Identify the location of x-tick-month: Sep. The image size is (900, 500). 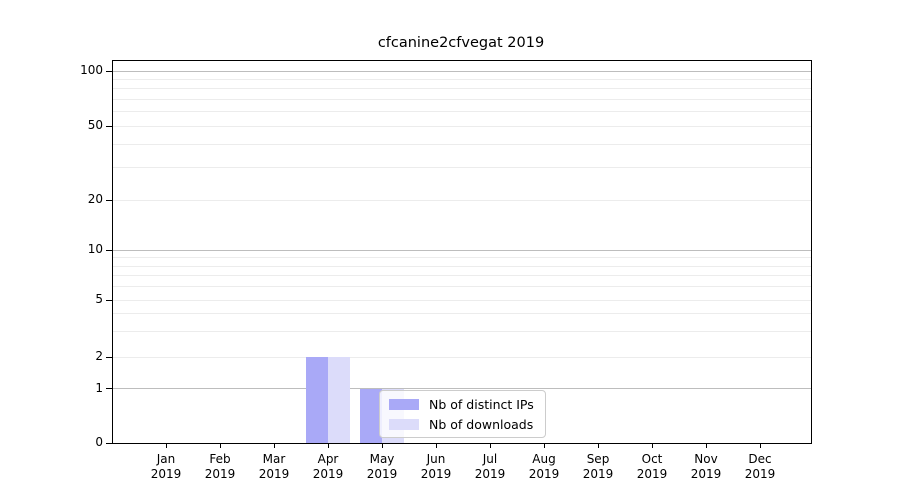
(598, 459).